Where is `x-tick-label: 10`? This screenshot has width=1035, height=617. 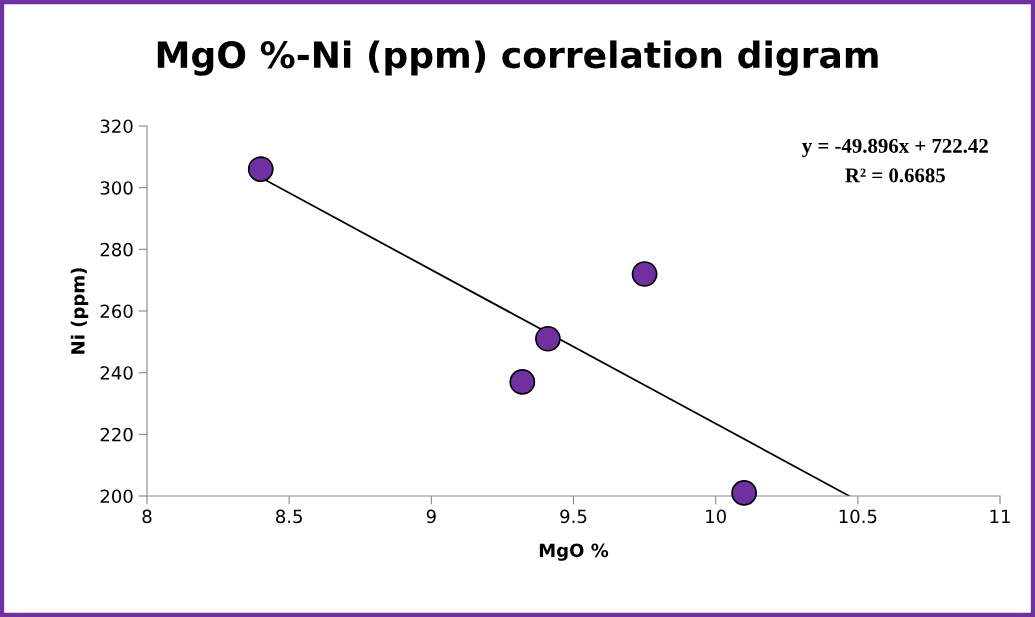 x-tick-label: 10 is located at coordinates (716, 516).